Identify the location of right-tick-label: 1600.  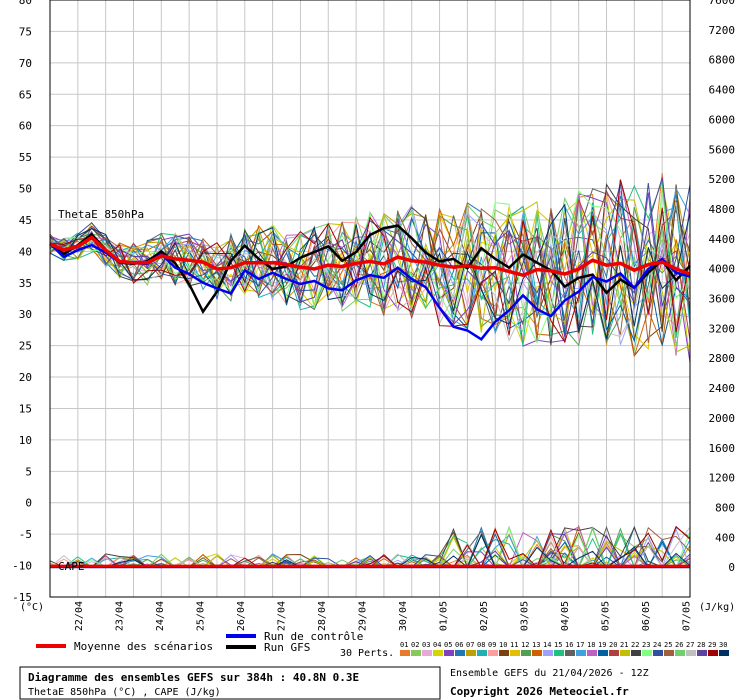
(722, 448).